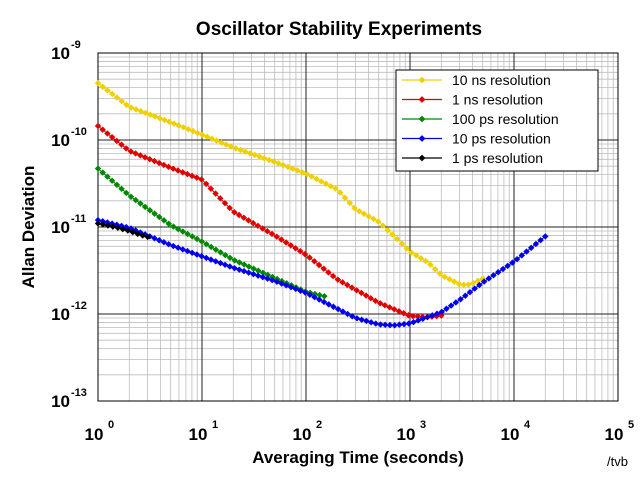  Describe the element at coordinates (358, 457) in the screenshot. I see `x-axis-label: Averaging Time (seconds)` at that location.